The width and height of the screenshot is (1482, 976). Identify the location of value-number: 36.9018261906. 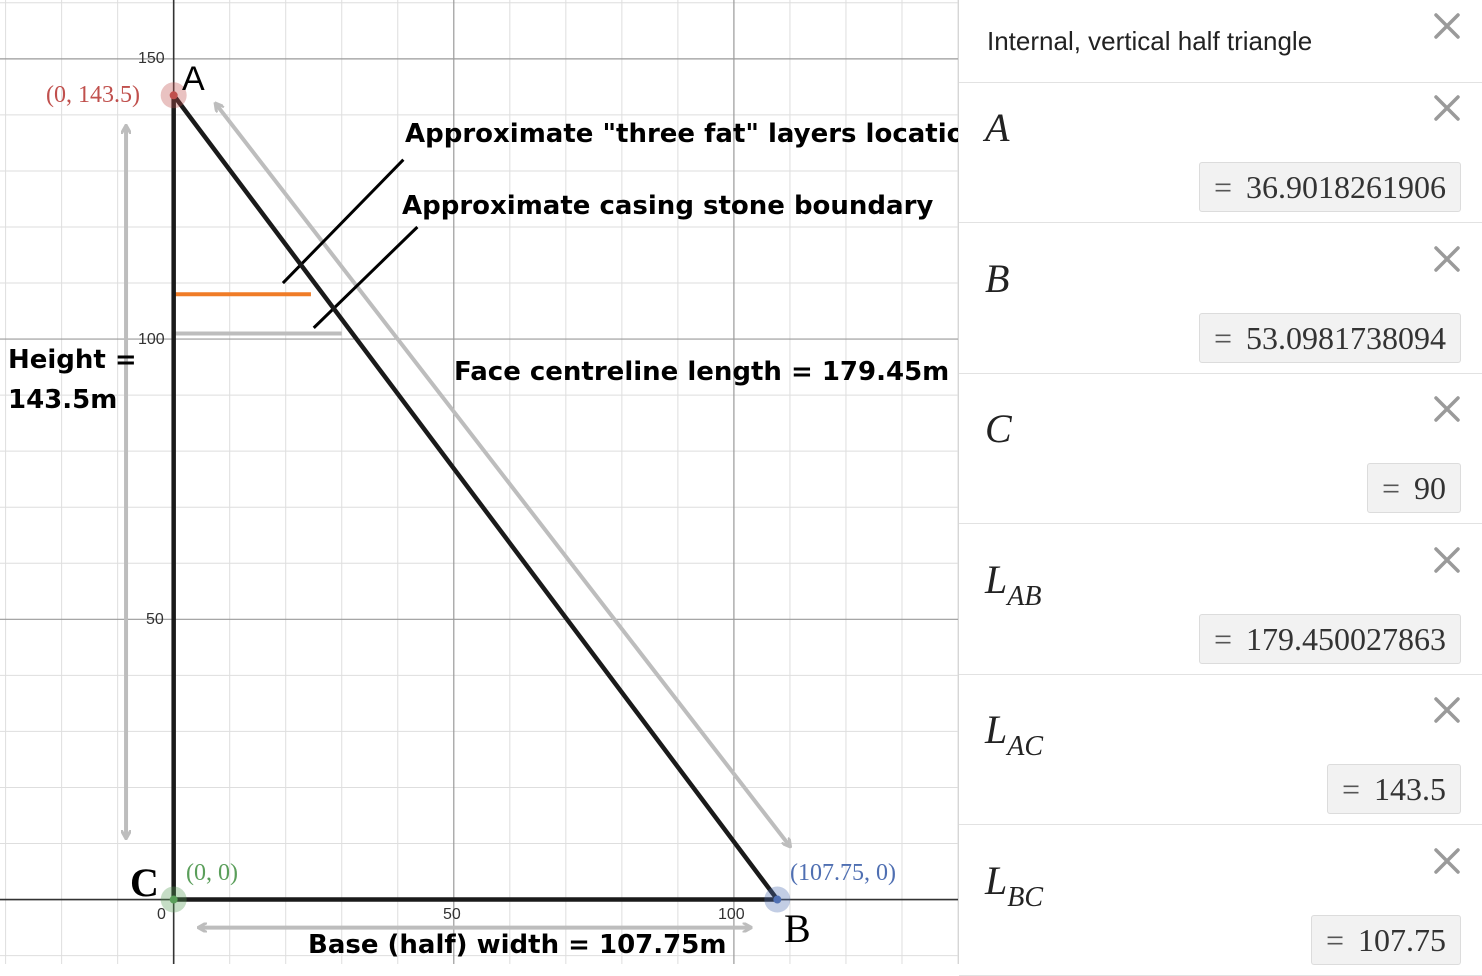
(1346, 187).